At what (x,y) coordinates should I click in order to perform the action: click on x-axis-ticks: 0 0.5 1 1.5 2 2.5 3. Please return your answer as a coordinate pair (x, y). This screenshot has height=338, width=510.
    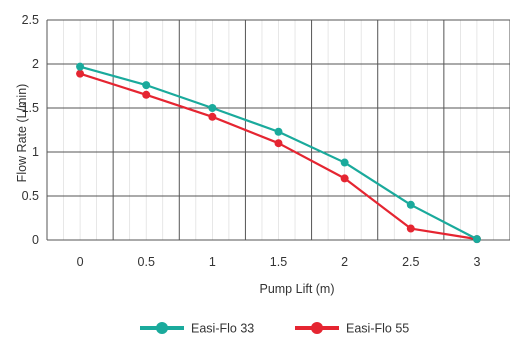
    Looking at the image, I should click on (279, 262).